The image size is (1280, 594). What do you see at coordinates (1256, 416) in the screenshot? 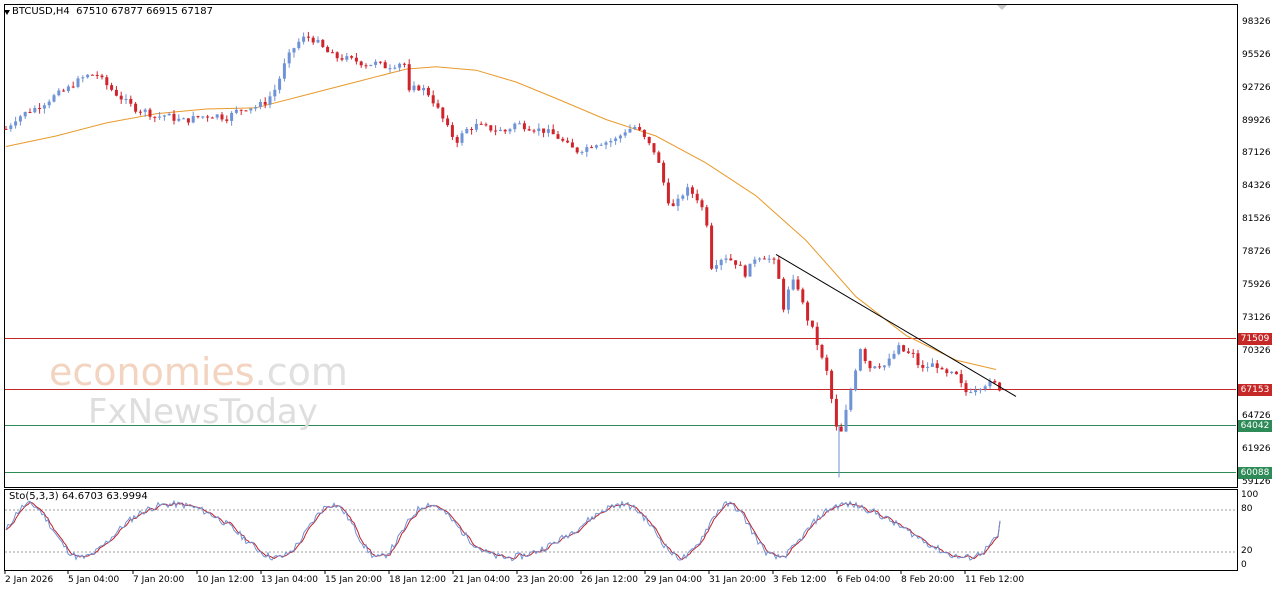
I see `price-tick-label: 64726` at bounding box center [1256, 416].